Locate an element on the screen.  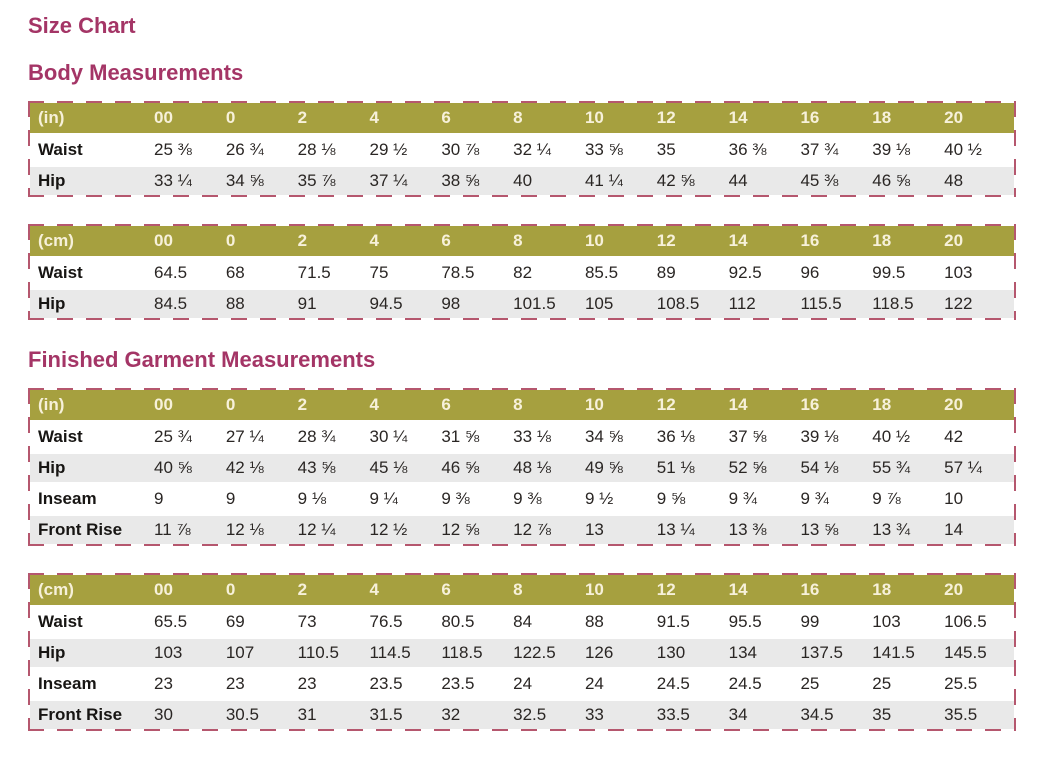
measurement-value: 37 ¾ is located at coordinates (834, 149).